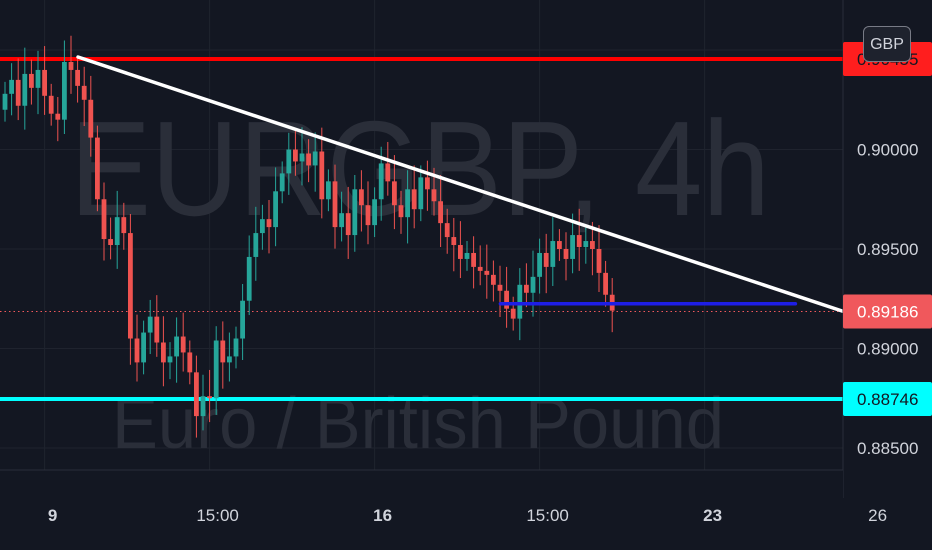  What do you see at coordinates (887, 399) in the screenshot?
I see `price-badge-label-2: 0.88746` at bounding box center [887, 399].